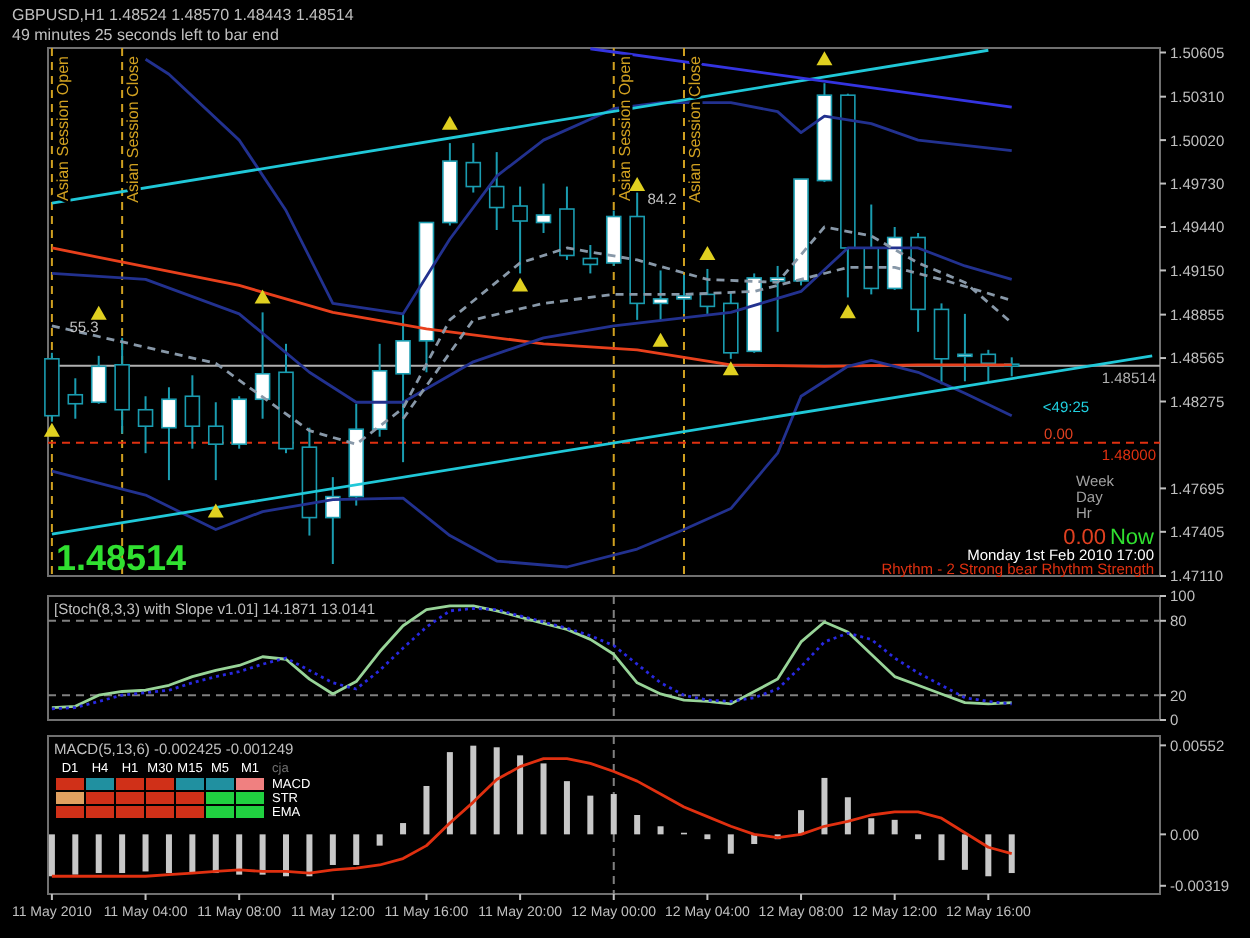 The width and height of the screenshot is (1250, 938). Describe the element at coordinates (1084, 538) in the screenshot. I see `annotation: 0.00` at that location.